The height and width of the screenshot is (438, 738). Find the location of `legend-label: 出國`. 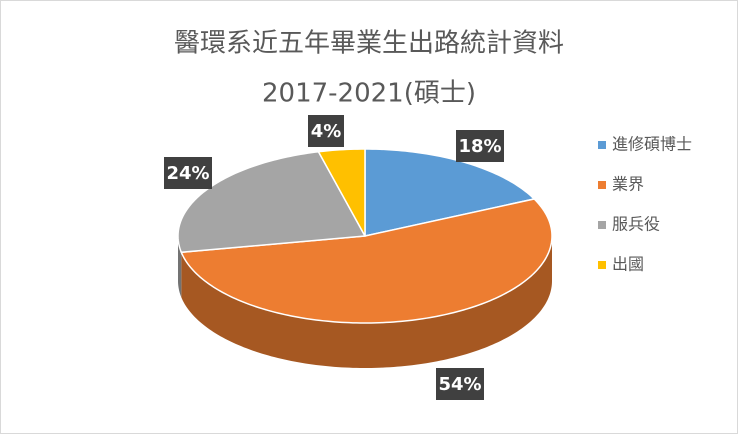

legend-label: 出國 is located at coordinates (628, 264).